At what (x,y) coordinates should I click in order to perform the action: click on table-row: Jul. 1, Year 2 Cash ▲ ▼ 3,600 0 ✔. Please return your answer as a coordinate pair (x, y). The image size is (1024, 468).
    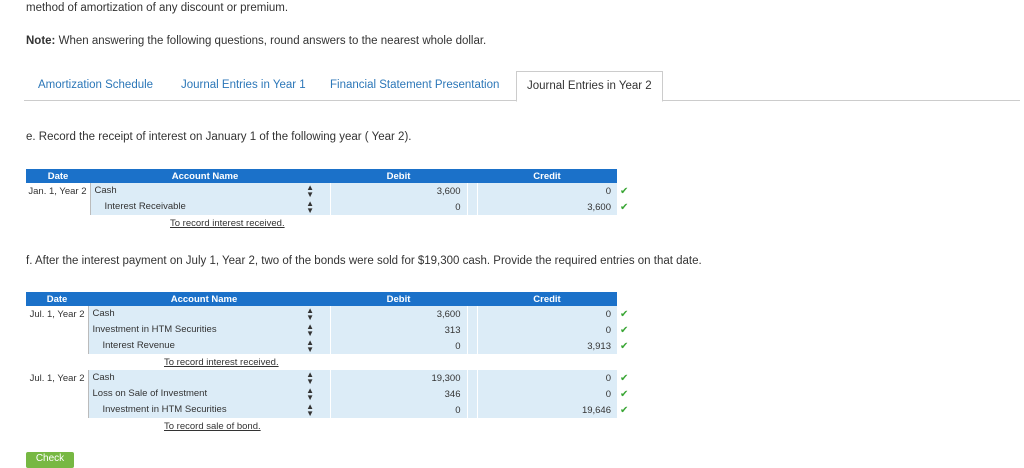
    Looking at the image, I should click on (328, 314).